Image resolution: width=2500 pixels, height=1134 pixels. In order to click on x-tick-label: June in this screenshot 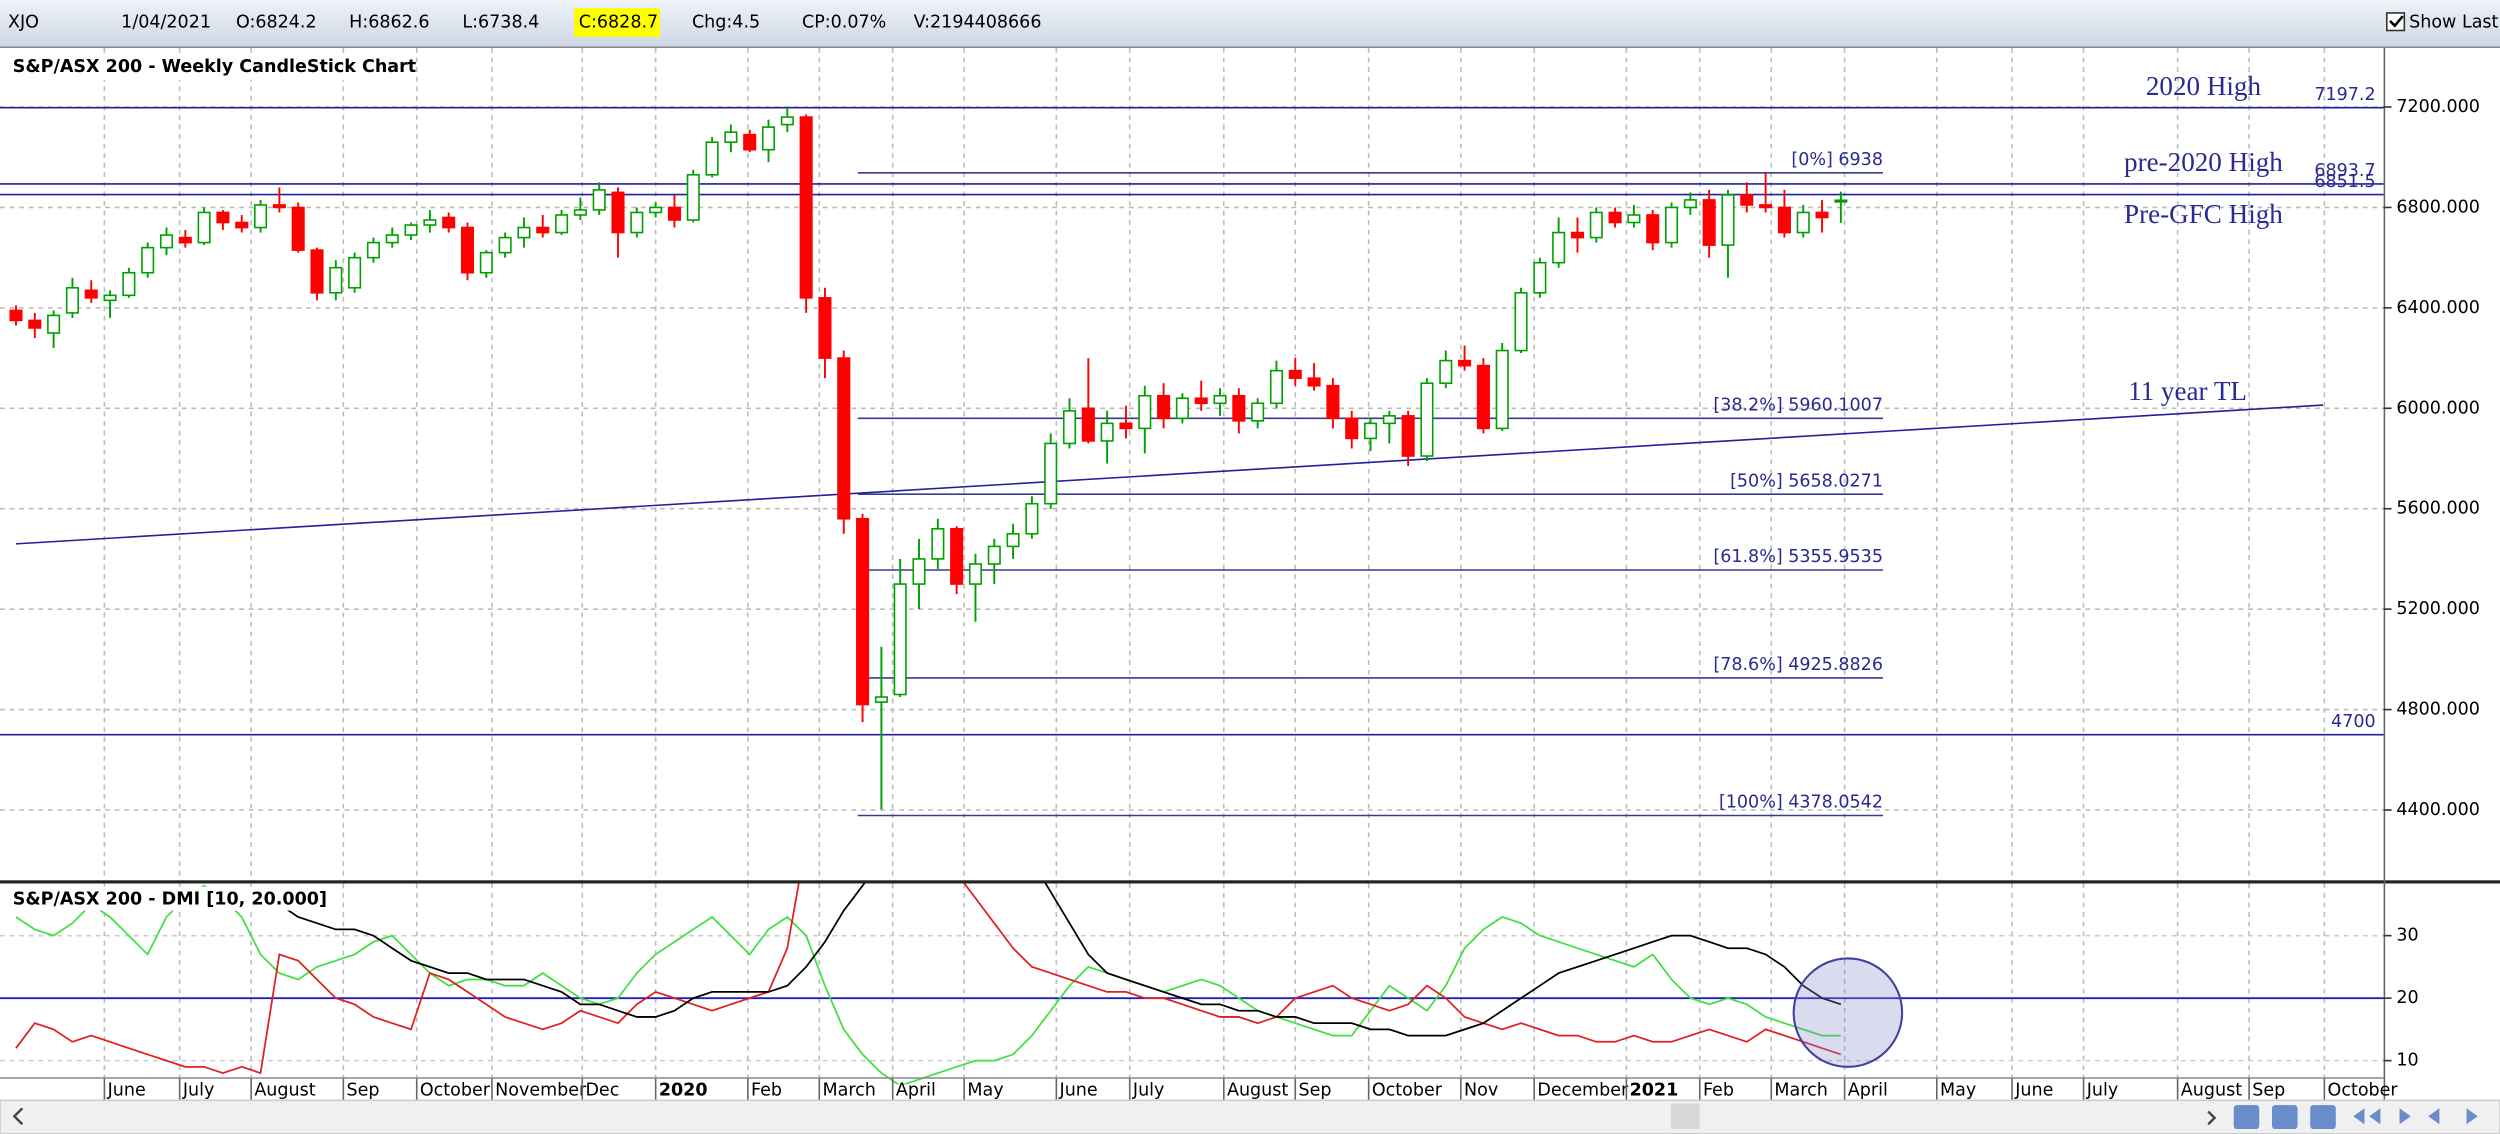, I will do `click(1078, 1091)`.